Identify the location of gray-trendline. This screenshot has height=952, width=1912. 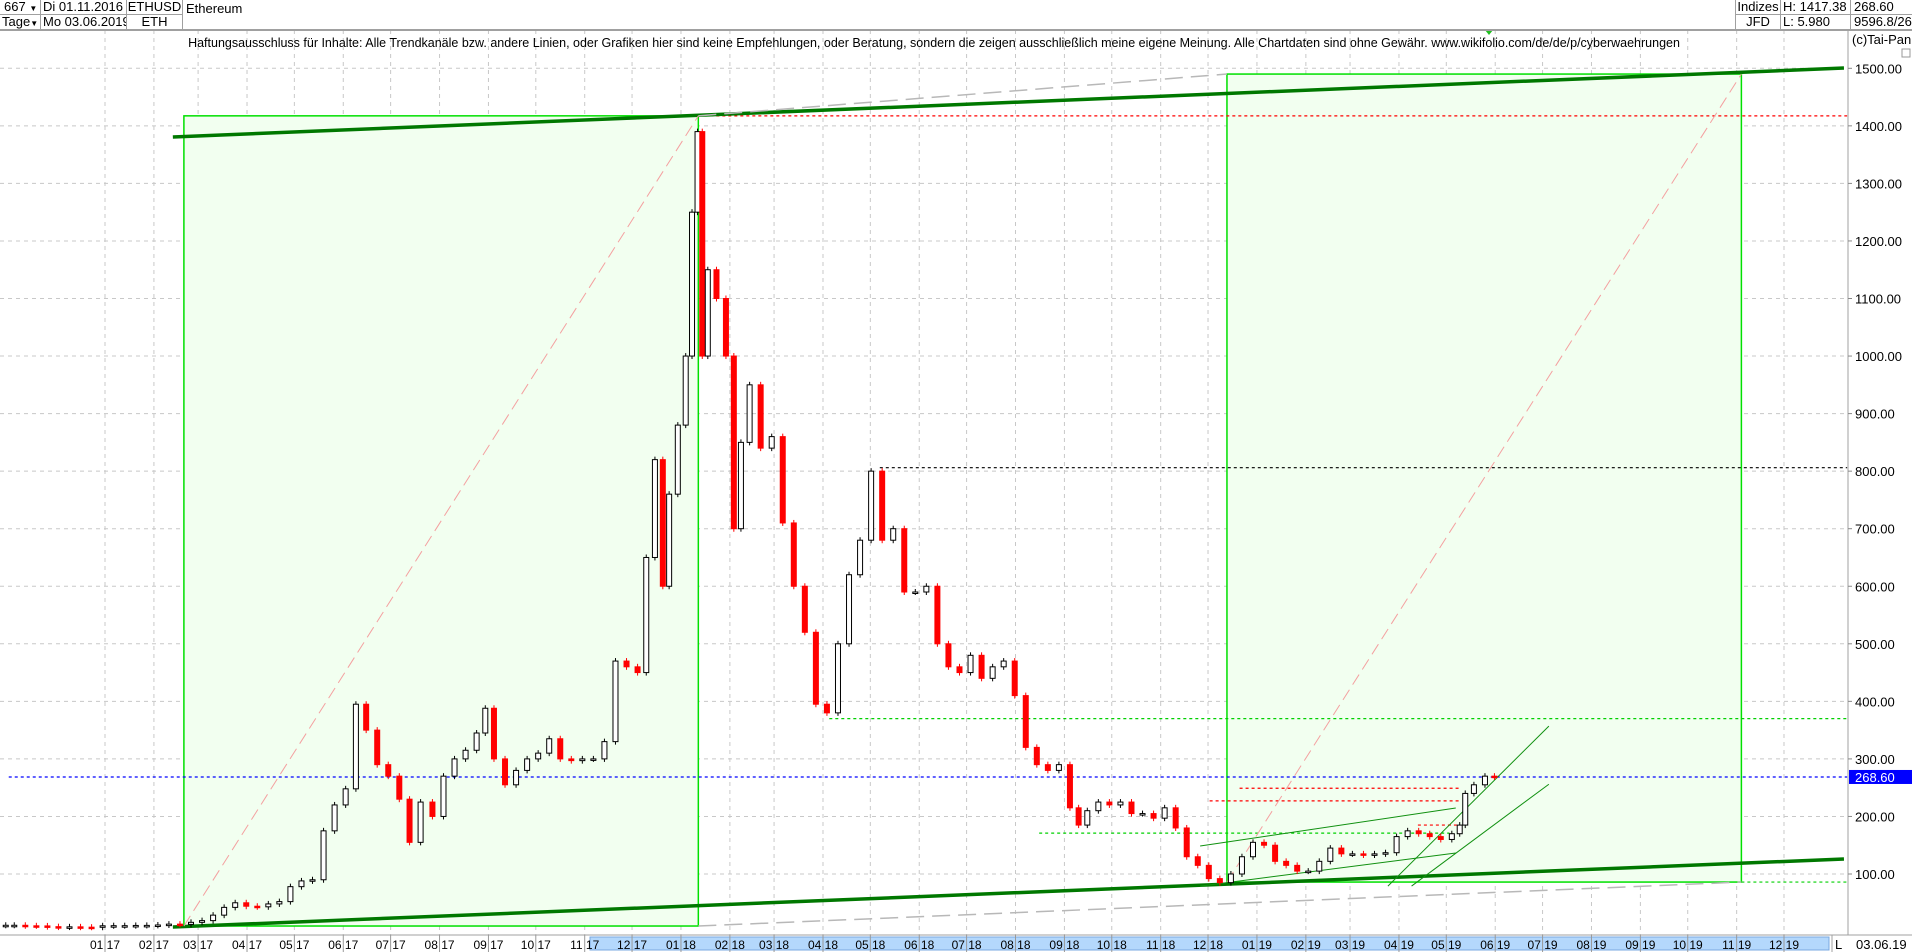
(1220, 904).